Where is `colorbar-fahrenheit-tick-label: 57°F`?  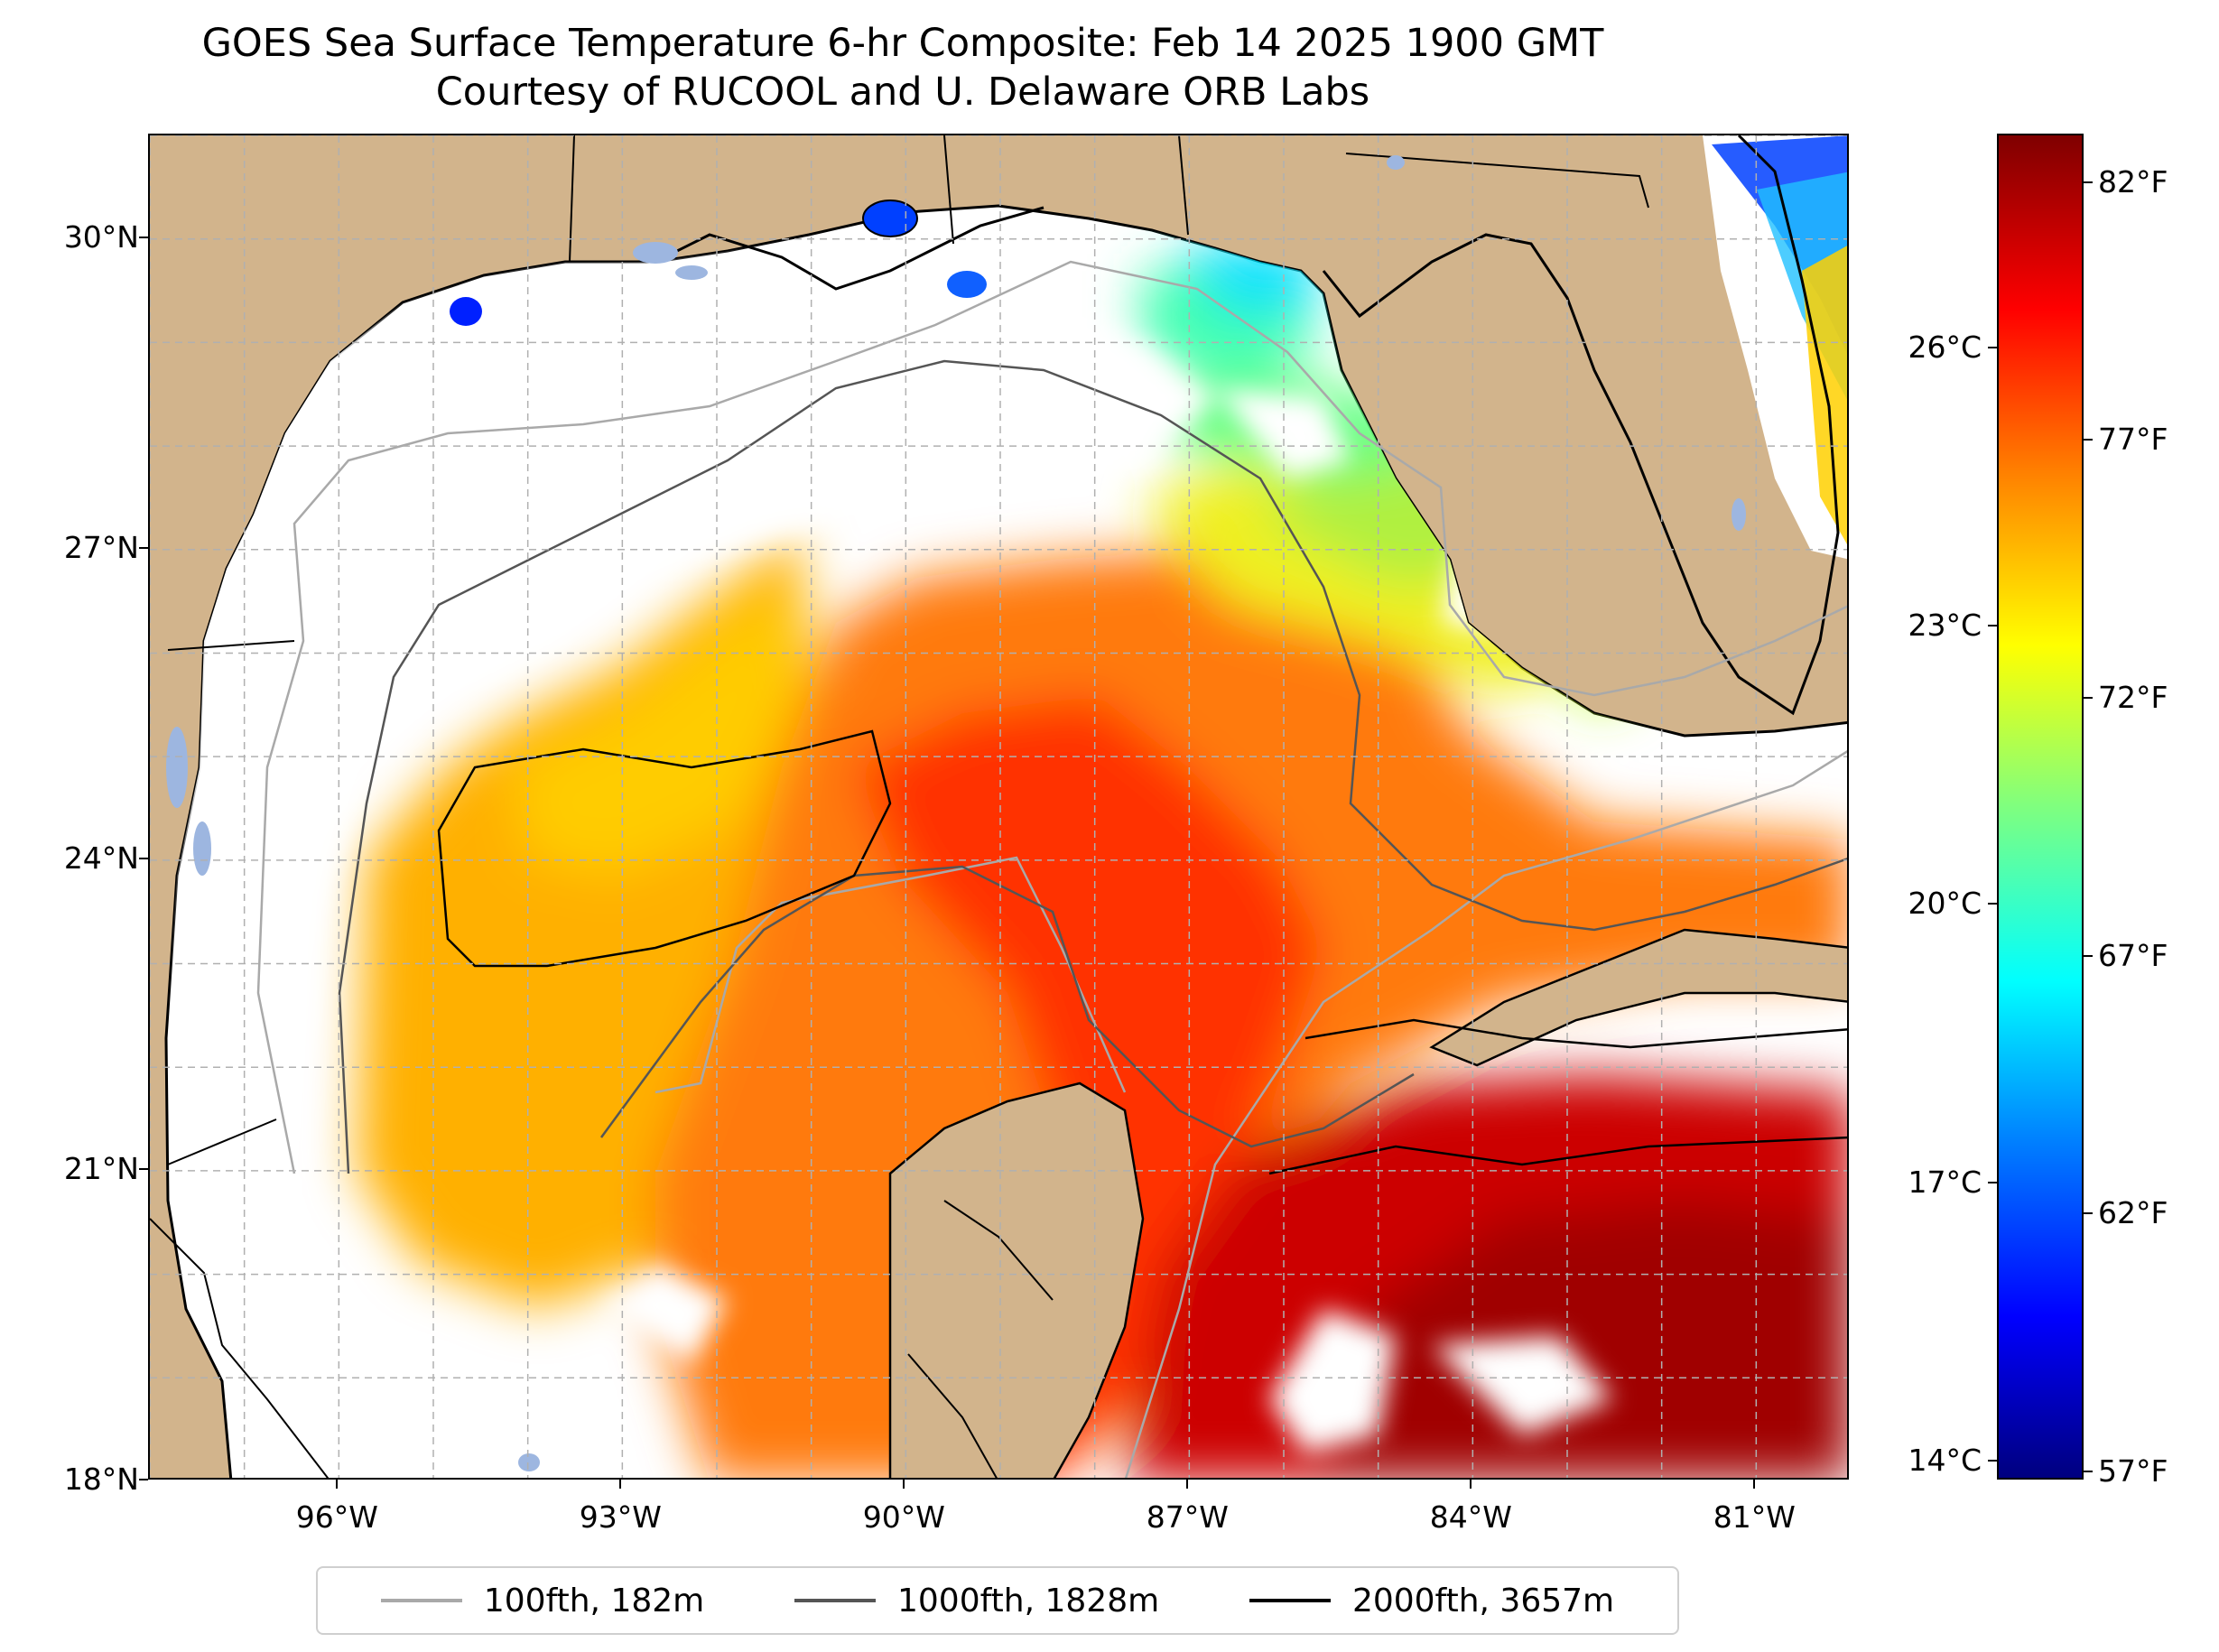 colorbar-fahrenheit-tick-label: 57°F is located at coordinates (2133, 1470).